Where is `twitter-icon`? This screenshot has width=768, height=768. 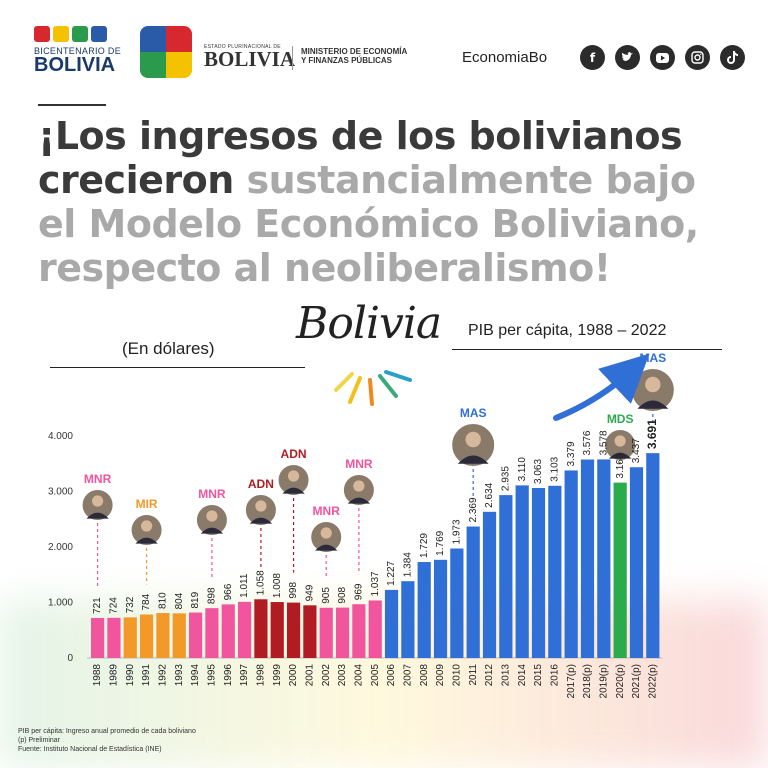 twitter-icon is located at coordinates (627, 57).